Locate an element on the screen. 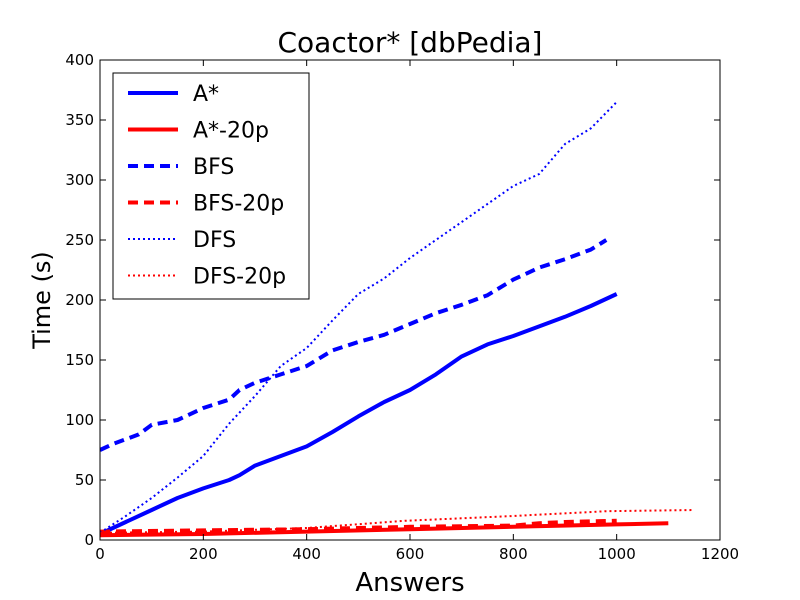  y-tick-label: 350 is located at coordinates (79, 120).